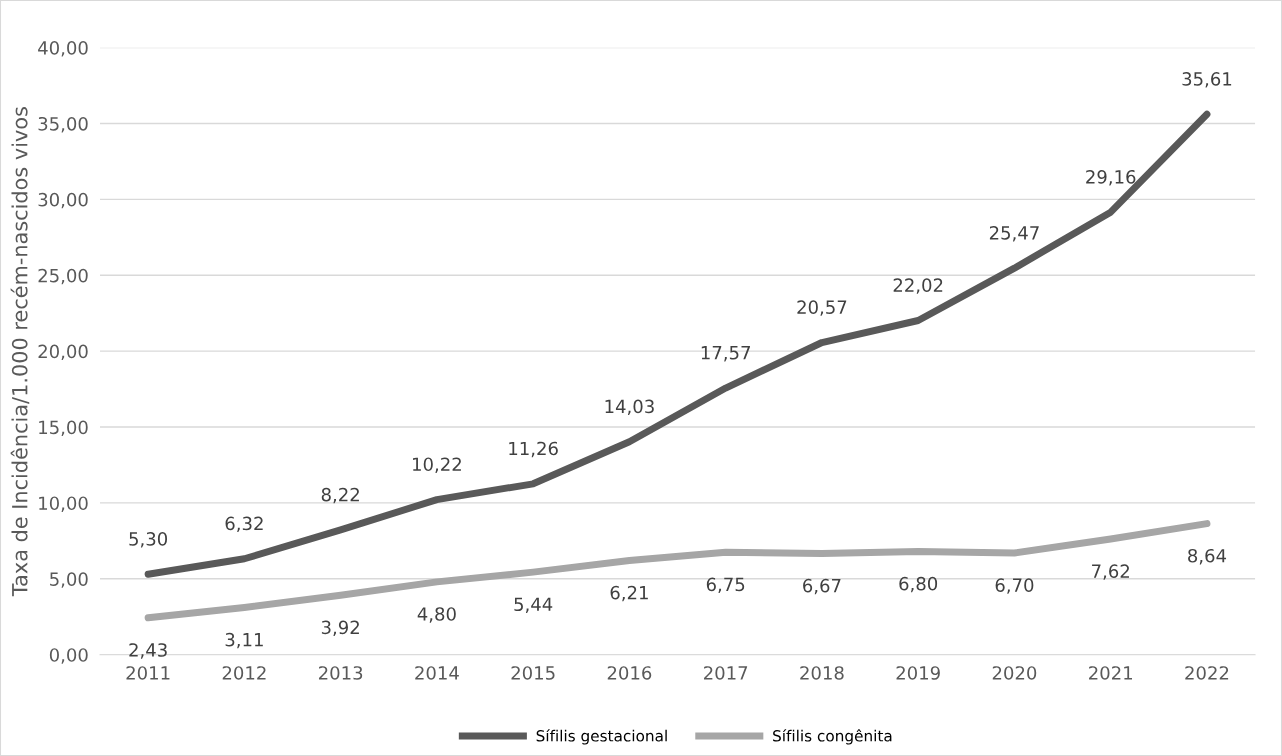 This screenshot has height=756, width=1282. I want to click on y-tick-label: 5,00, so click(69, 580).